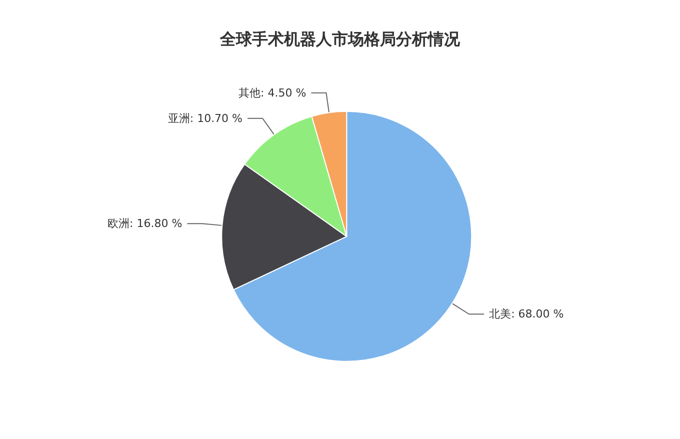  Describe the element at coordinates (145, 223) in the screenshot. I see `slice-label: 欧洲: 16.80 %` at that location.